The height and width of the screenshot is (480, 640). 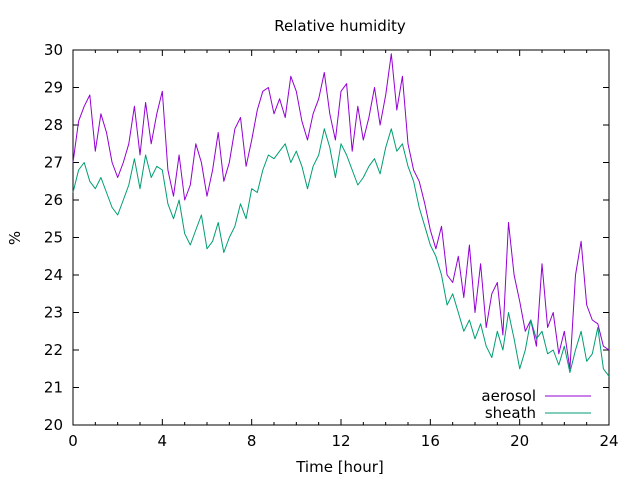 I want to click on y-tick-label: 25, so click(x=53, y=238).